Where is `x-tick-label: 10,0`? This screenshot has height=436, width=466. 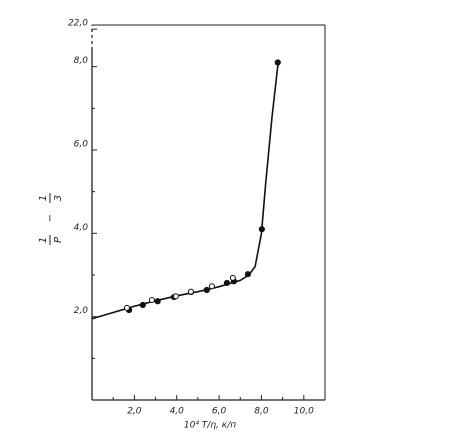 x-tick-label: 10,0 is located at coordinates (304, 412).